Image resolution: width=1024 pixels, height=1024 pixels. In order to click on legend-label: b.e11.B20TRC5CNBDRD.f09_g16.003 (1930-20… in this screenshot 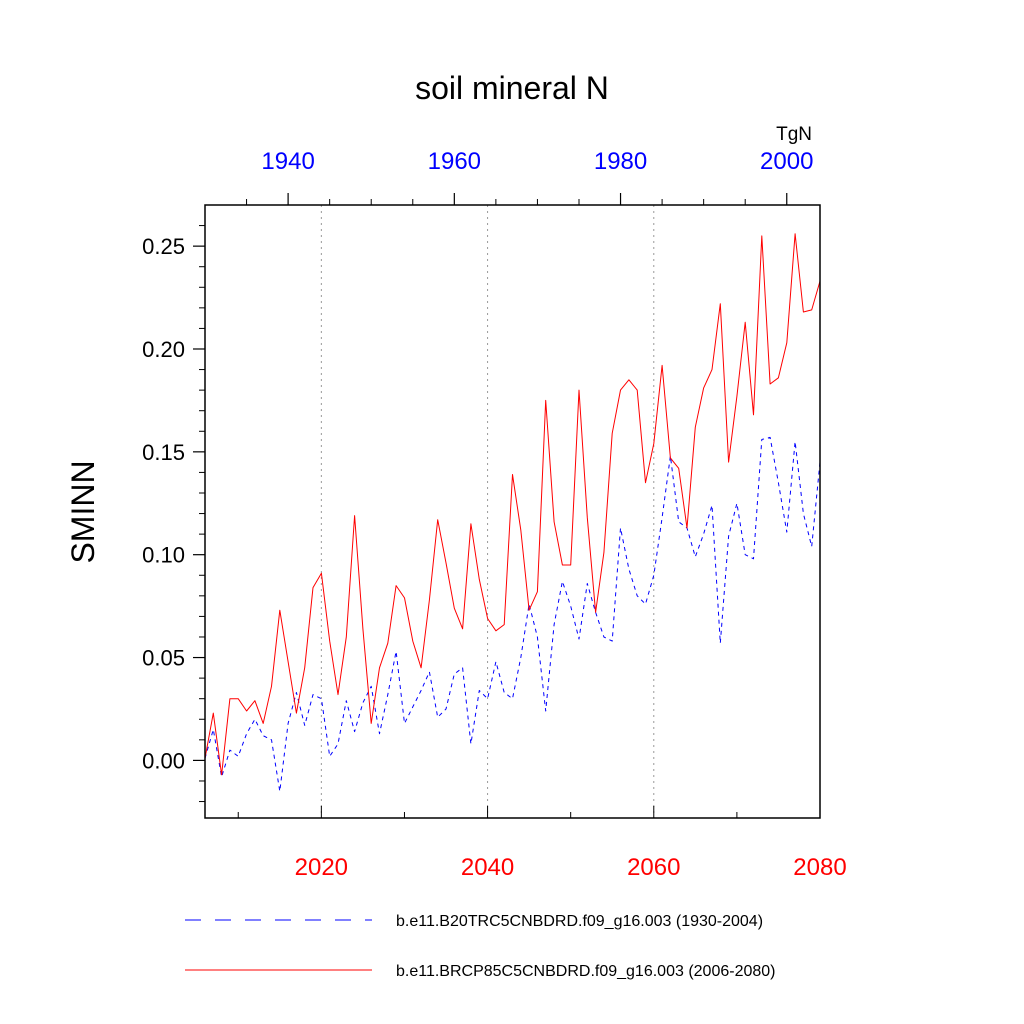, I will do `click(579, 921)`.